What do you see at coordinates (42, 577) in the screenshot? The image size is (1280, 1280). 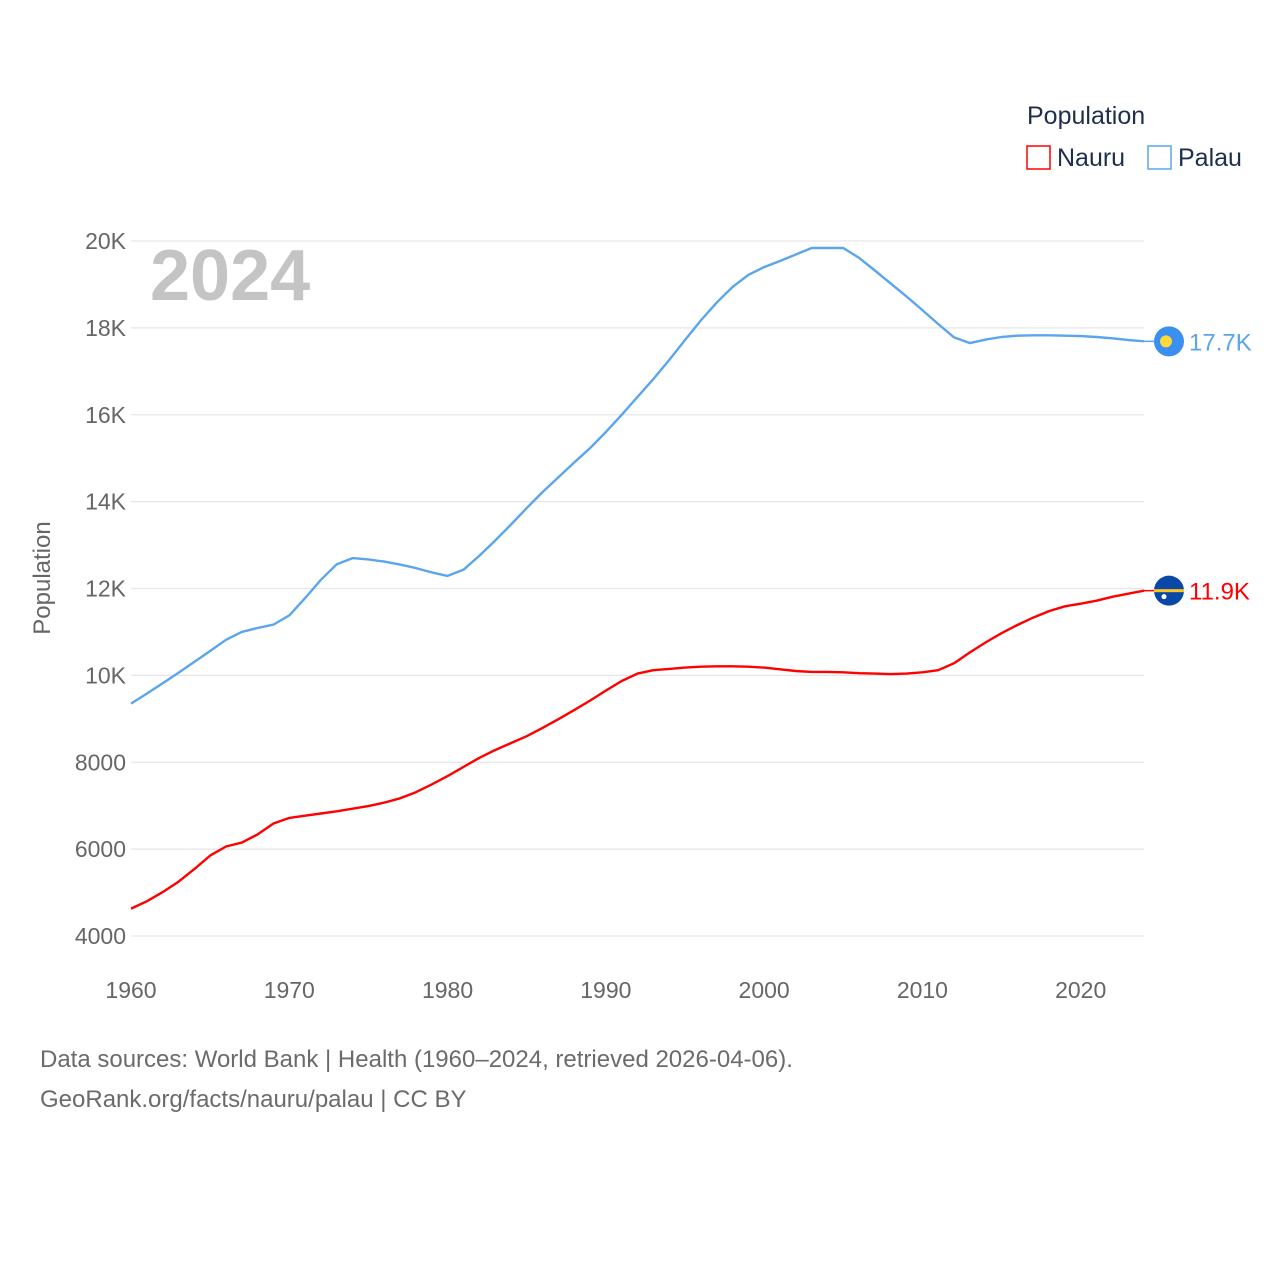 I see `y-axis-label: Population` at bounding box center [42, 577].